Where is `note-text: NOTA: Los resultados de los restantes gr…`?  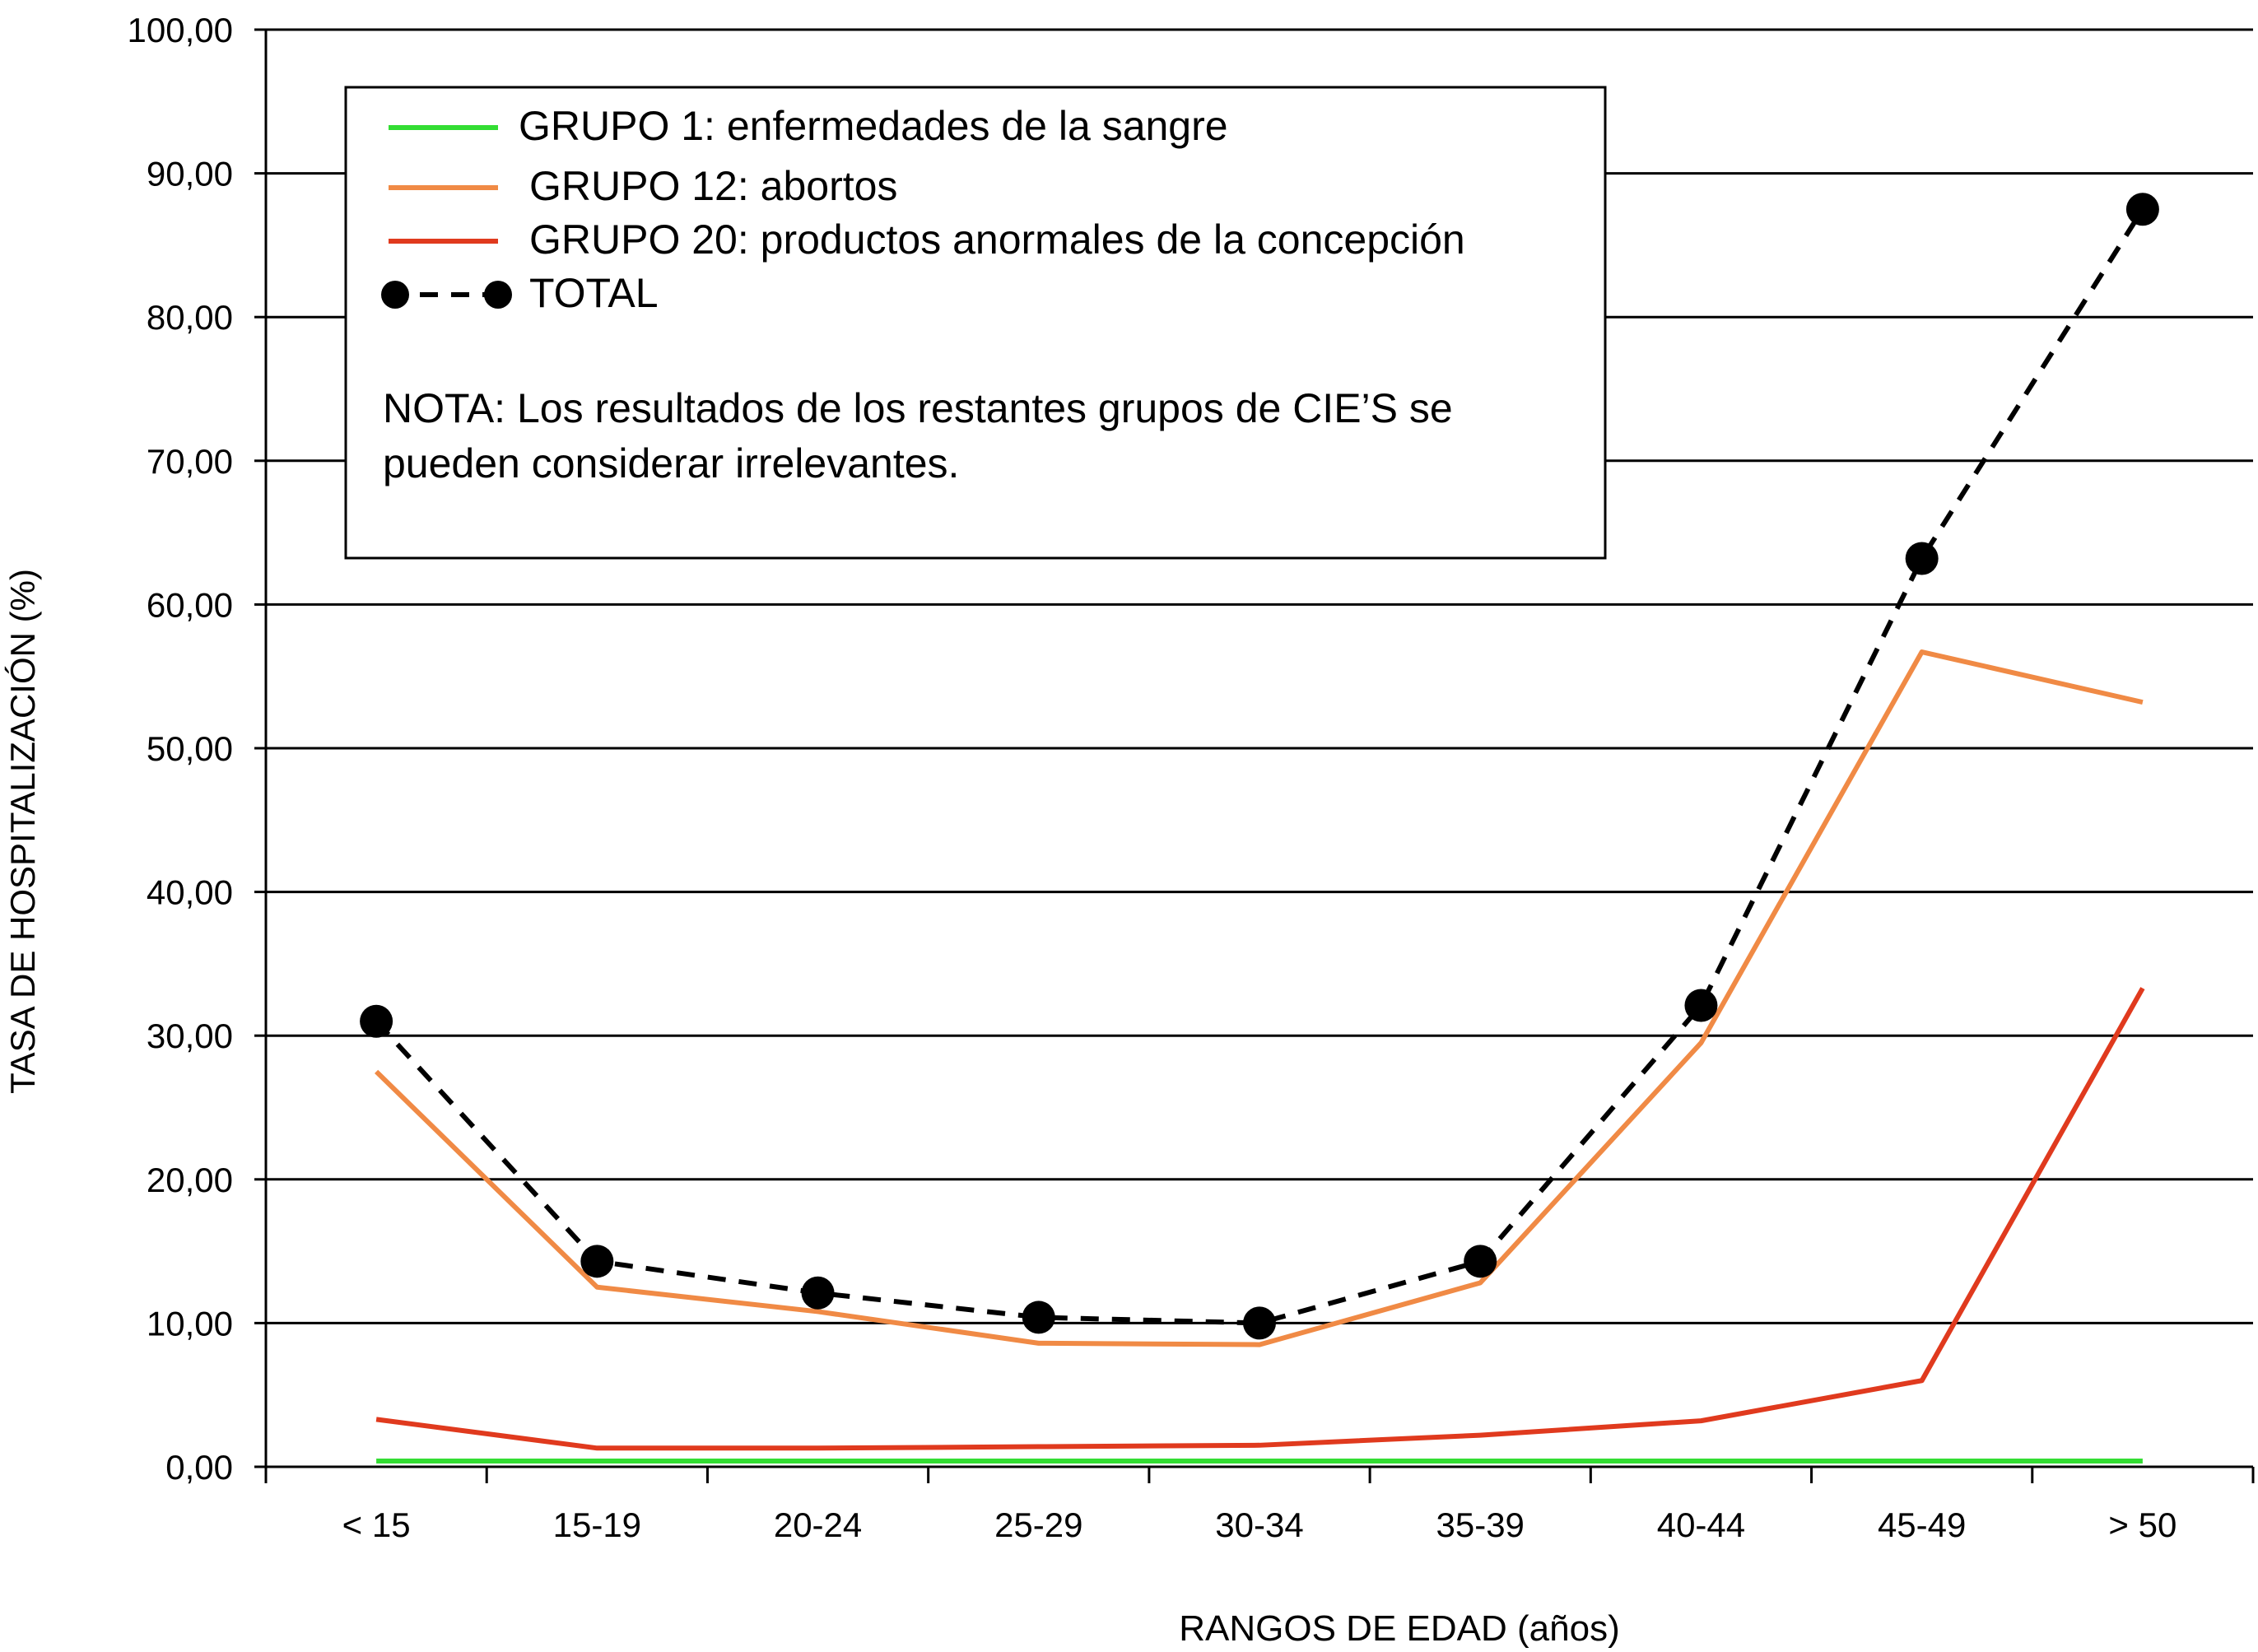
note-text: NOTA: Los resultados de los restantes gr… is located at coordinates (918, 435).